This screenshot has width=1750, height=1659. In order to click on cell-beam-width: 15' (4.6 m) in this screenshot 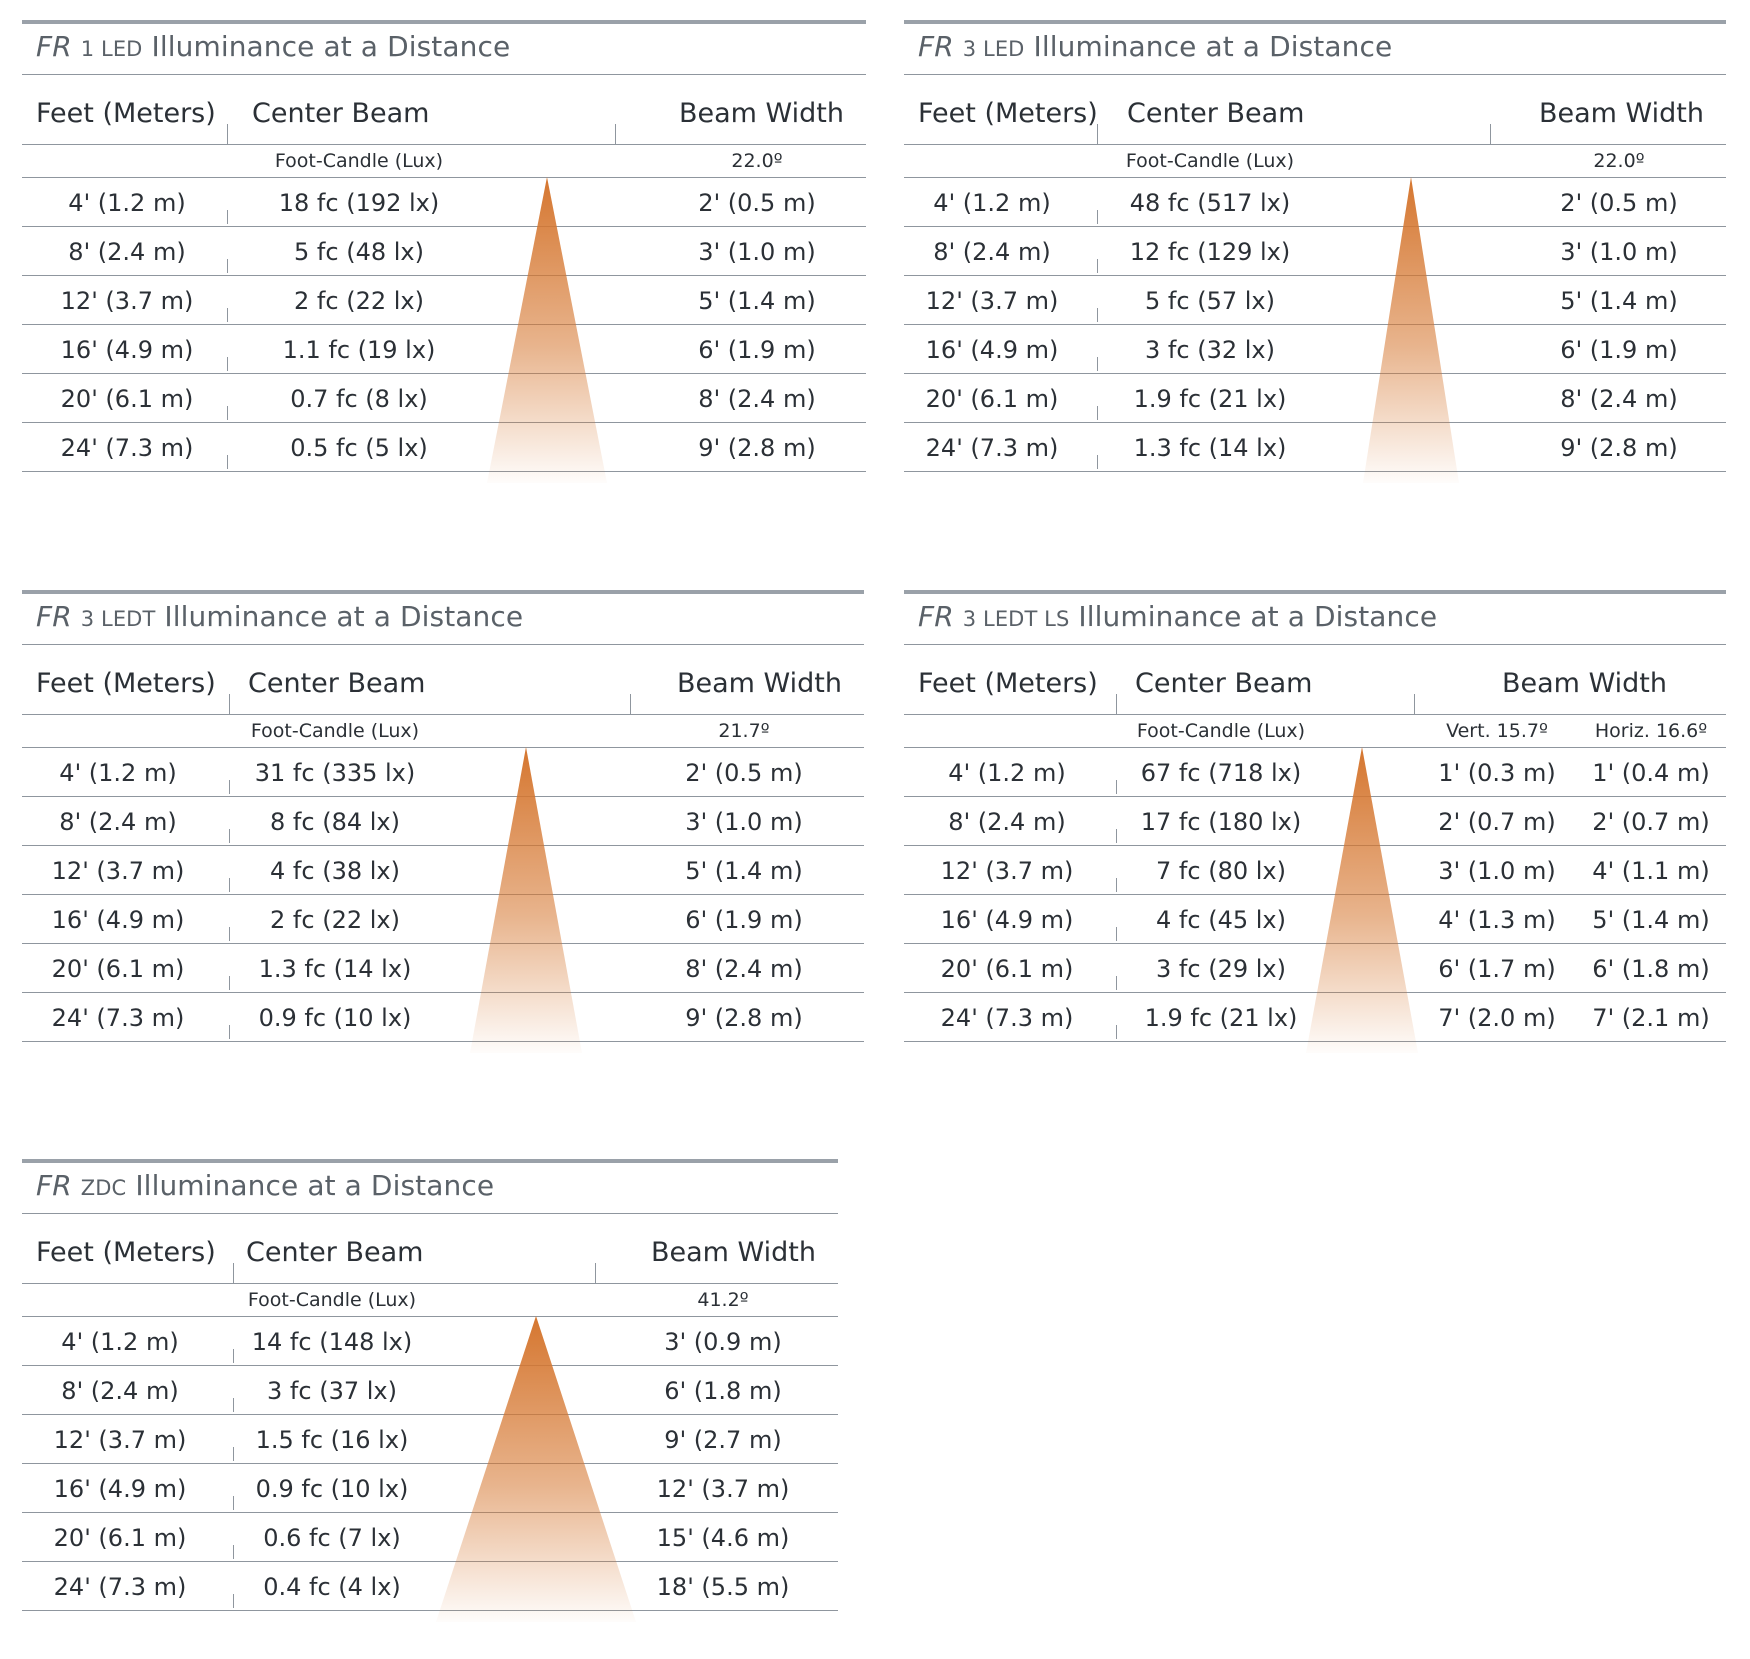, I will do `click(723, 1538)`.